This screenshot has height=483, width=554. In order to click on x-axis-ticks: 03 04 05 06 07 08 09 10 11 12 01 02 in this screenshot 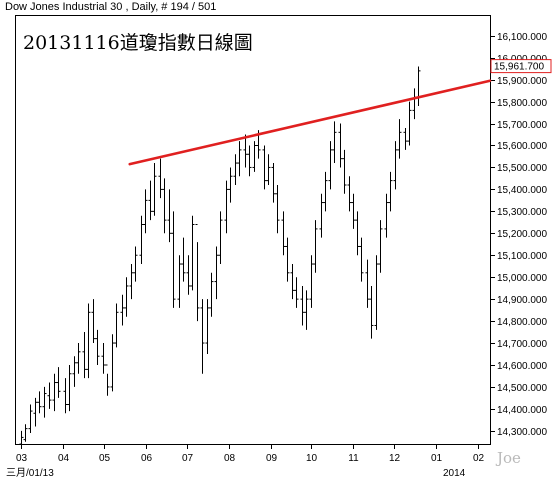, I will do `click(250, 454)`.